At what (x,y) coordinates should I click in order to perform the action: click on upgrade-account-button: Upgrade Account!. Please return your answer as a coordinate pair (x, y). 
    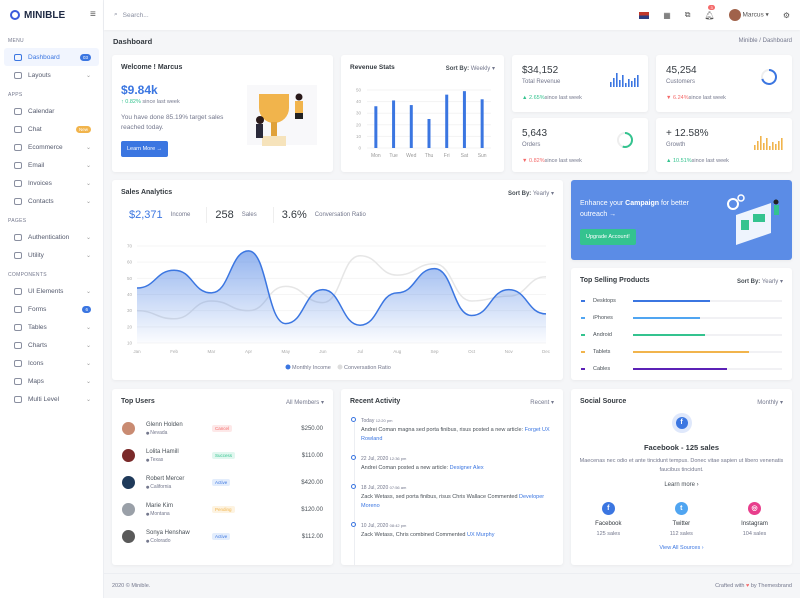
    Looking at the image, I should click on (608, 237).